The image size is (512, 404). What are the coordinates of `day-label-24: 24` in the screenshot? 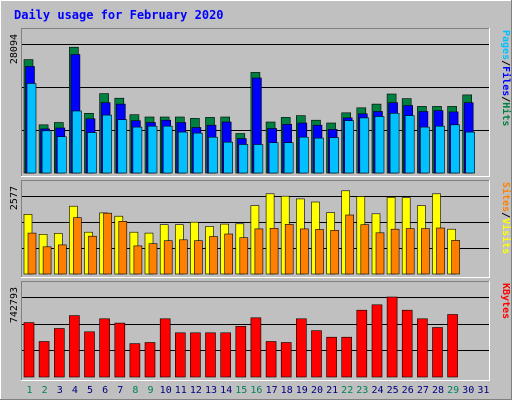 It's located at (377, 390).